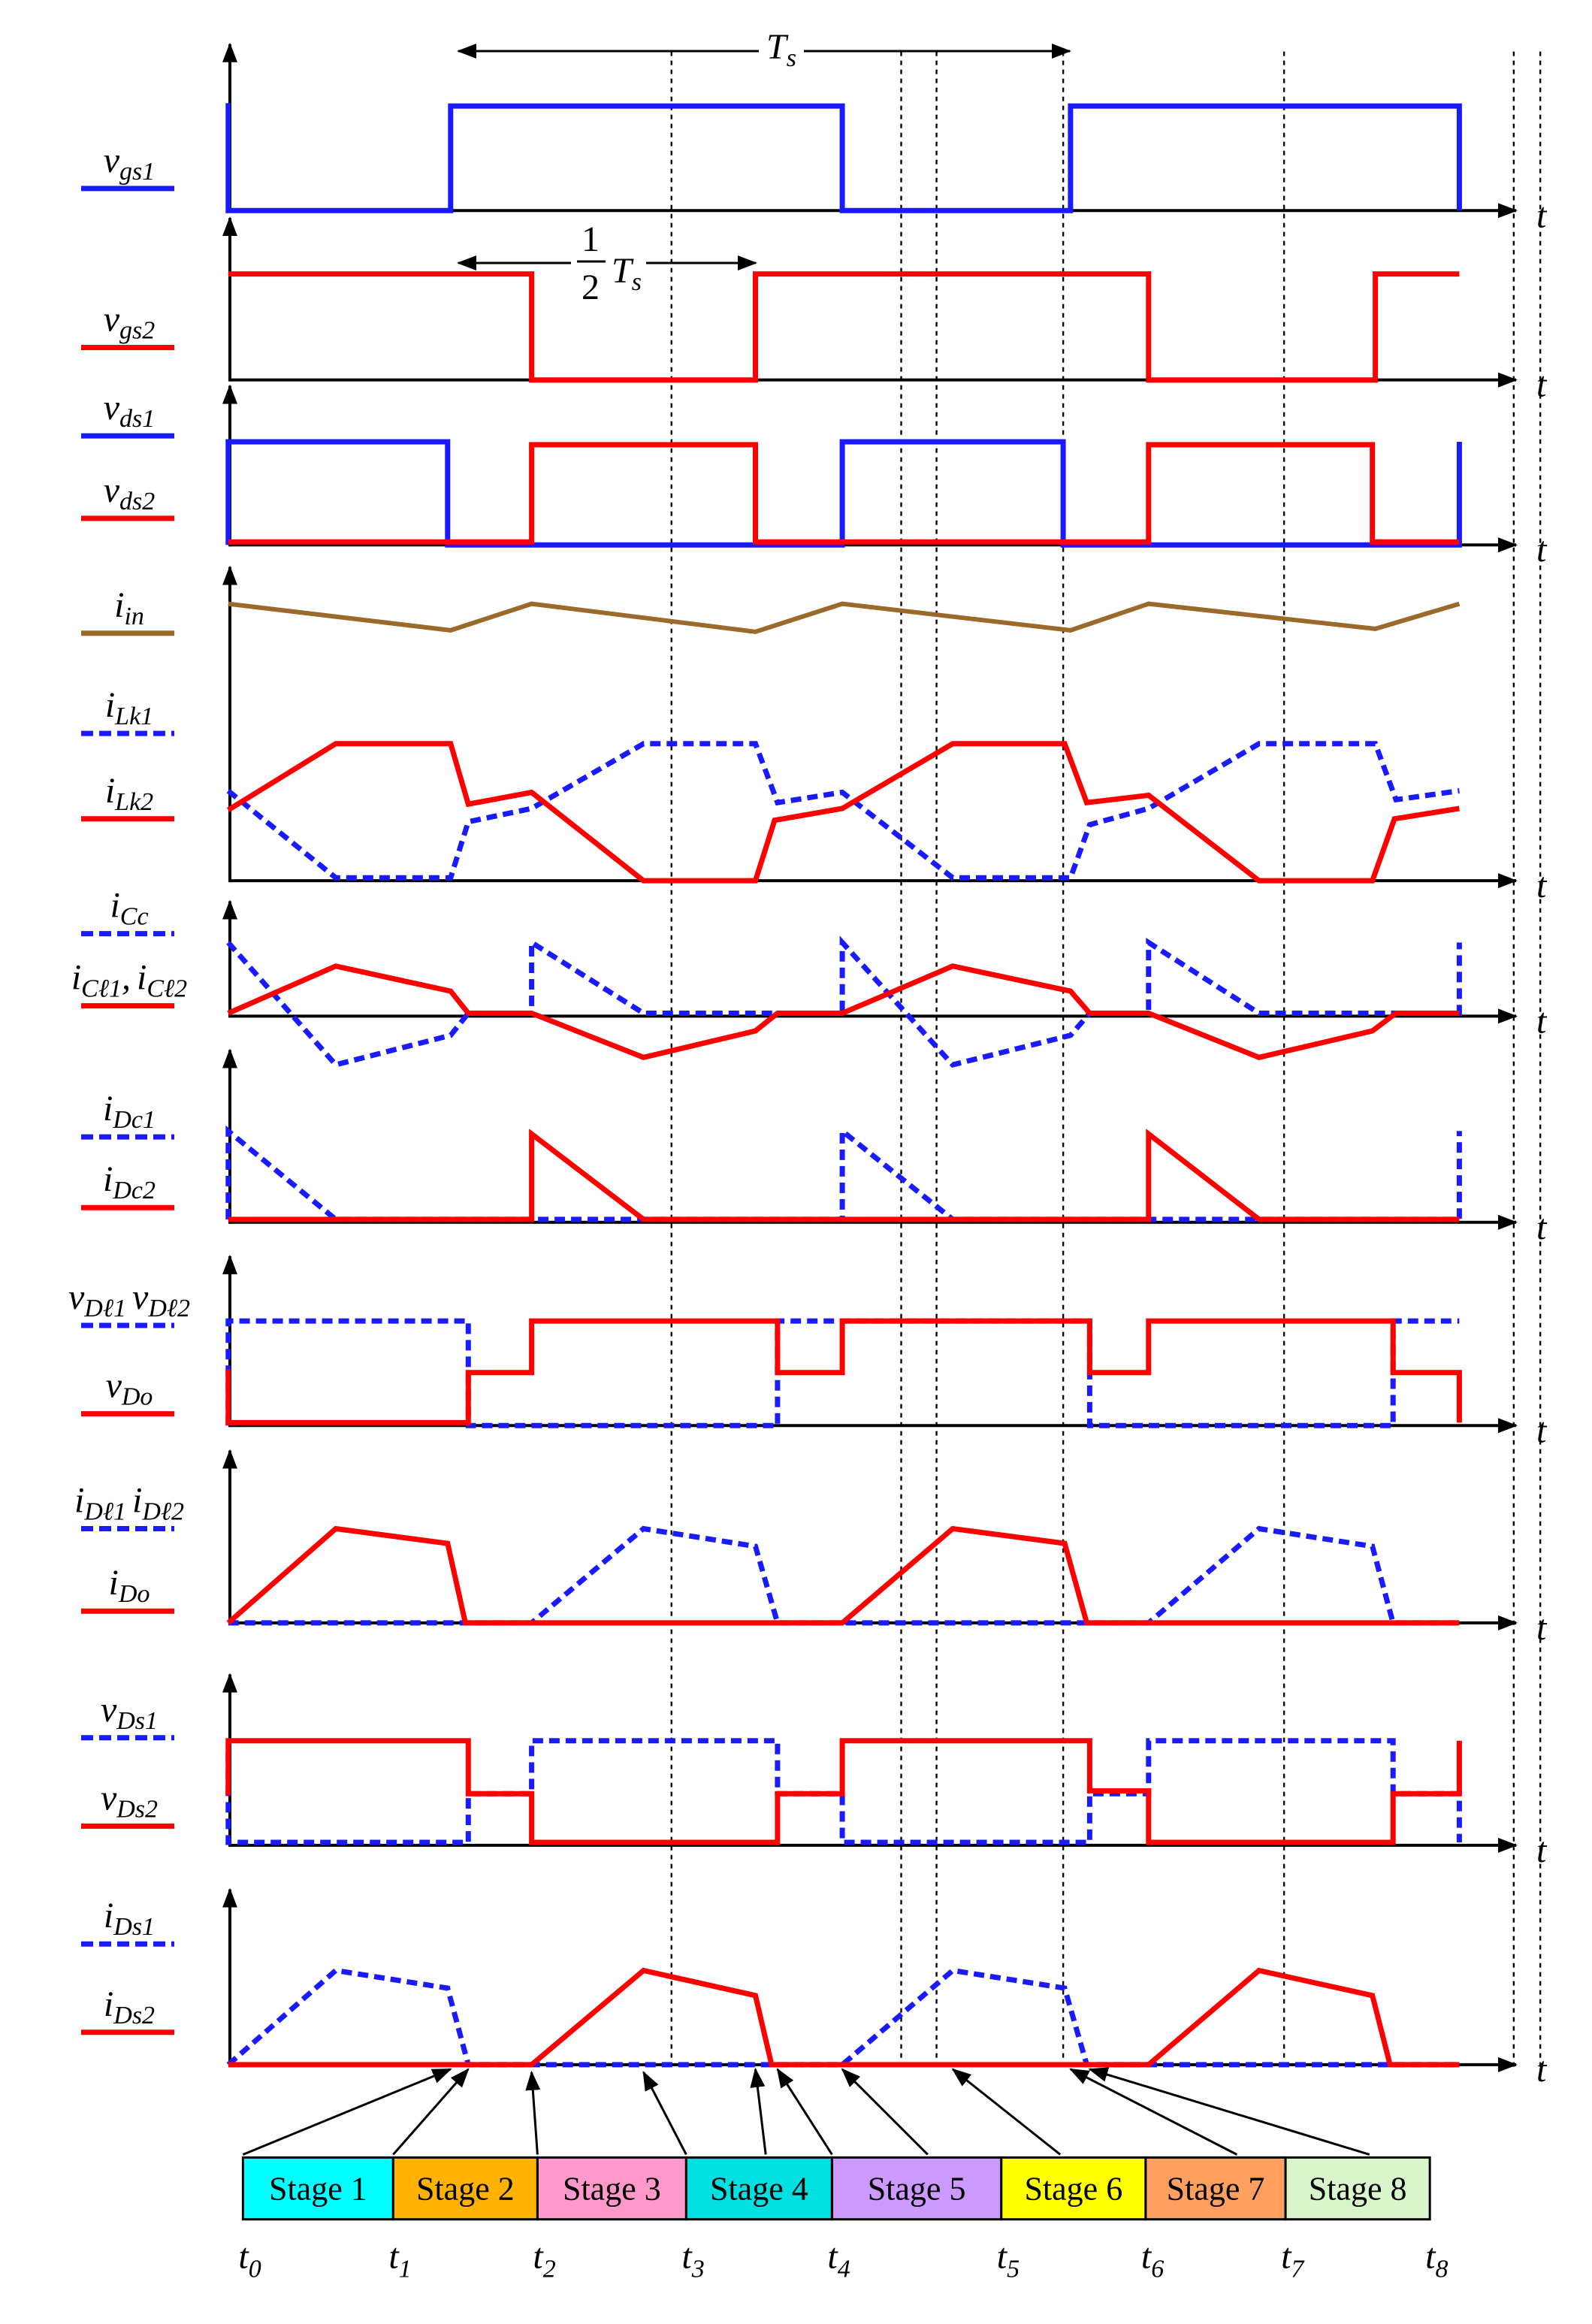 This screenshot has height=2324, width=1592. I want to click on label-vDℓ1: vDℓ1 vDℓ2, so click(129, 1303).